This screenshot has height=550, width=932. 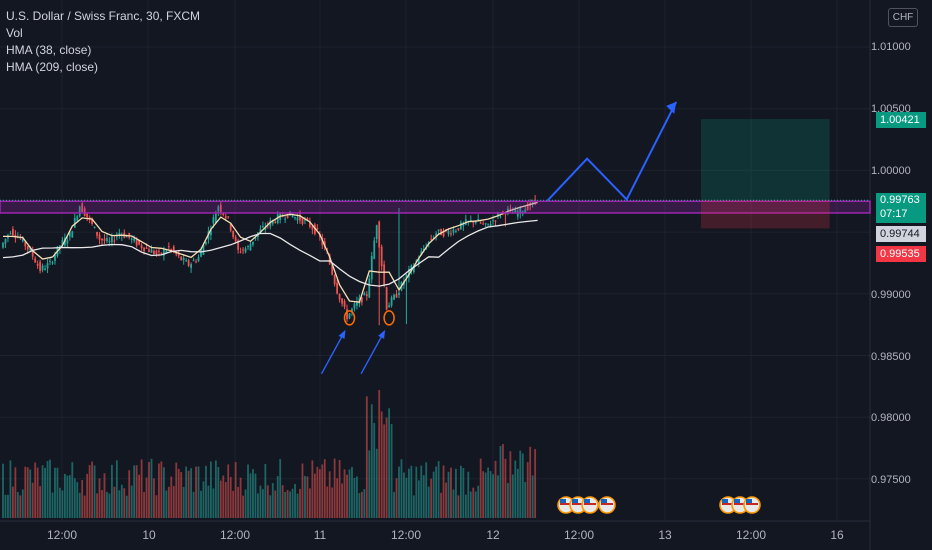 What do you see at coordinates (612, 151) in the screenshot?
I see `forecast-path` at bounding box center [612, 151].